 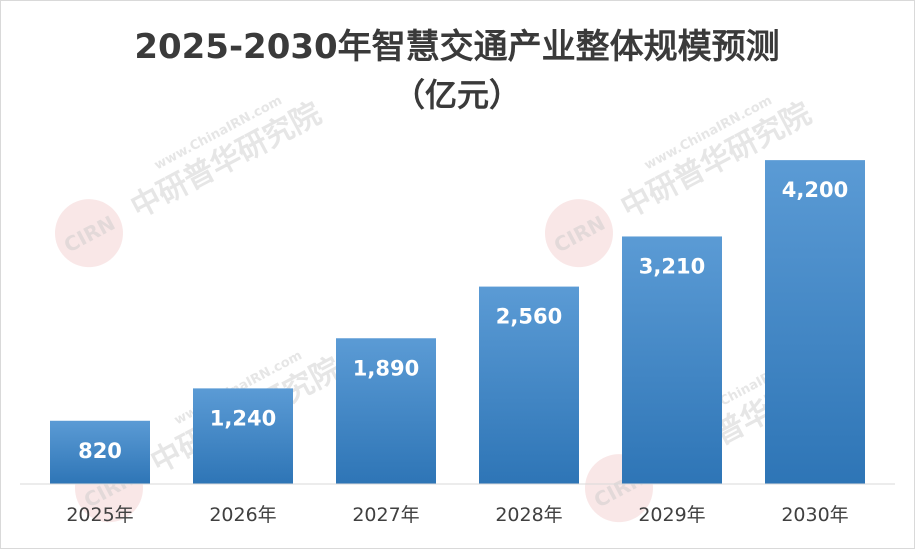 What do you see at coordinates (456, 47) in the screenshot?
I see `chart-title: 2025-2030年智慧交通产业整体规模预测` at bounding box center [456, 47].